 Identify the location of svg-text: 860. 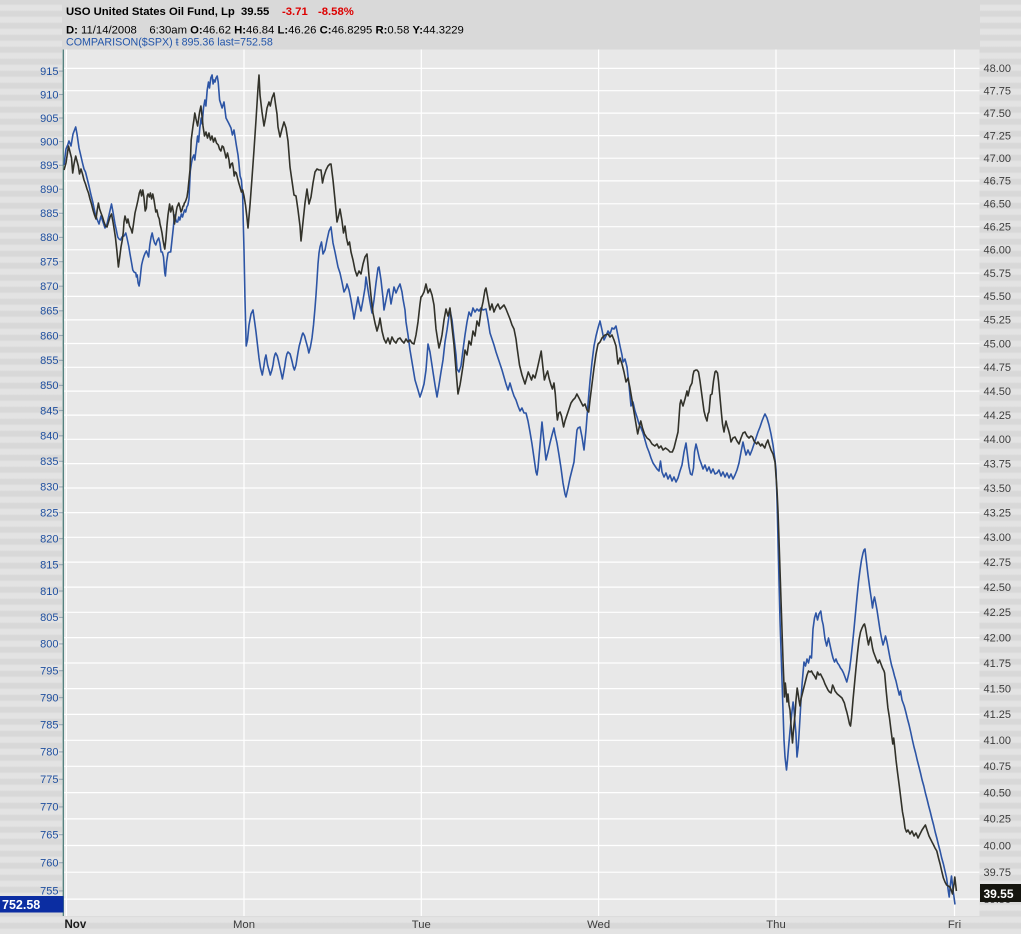
(49, 336).